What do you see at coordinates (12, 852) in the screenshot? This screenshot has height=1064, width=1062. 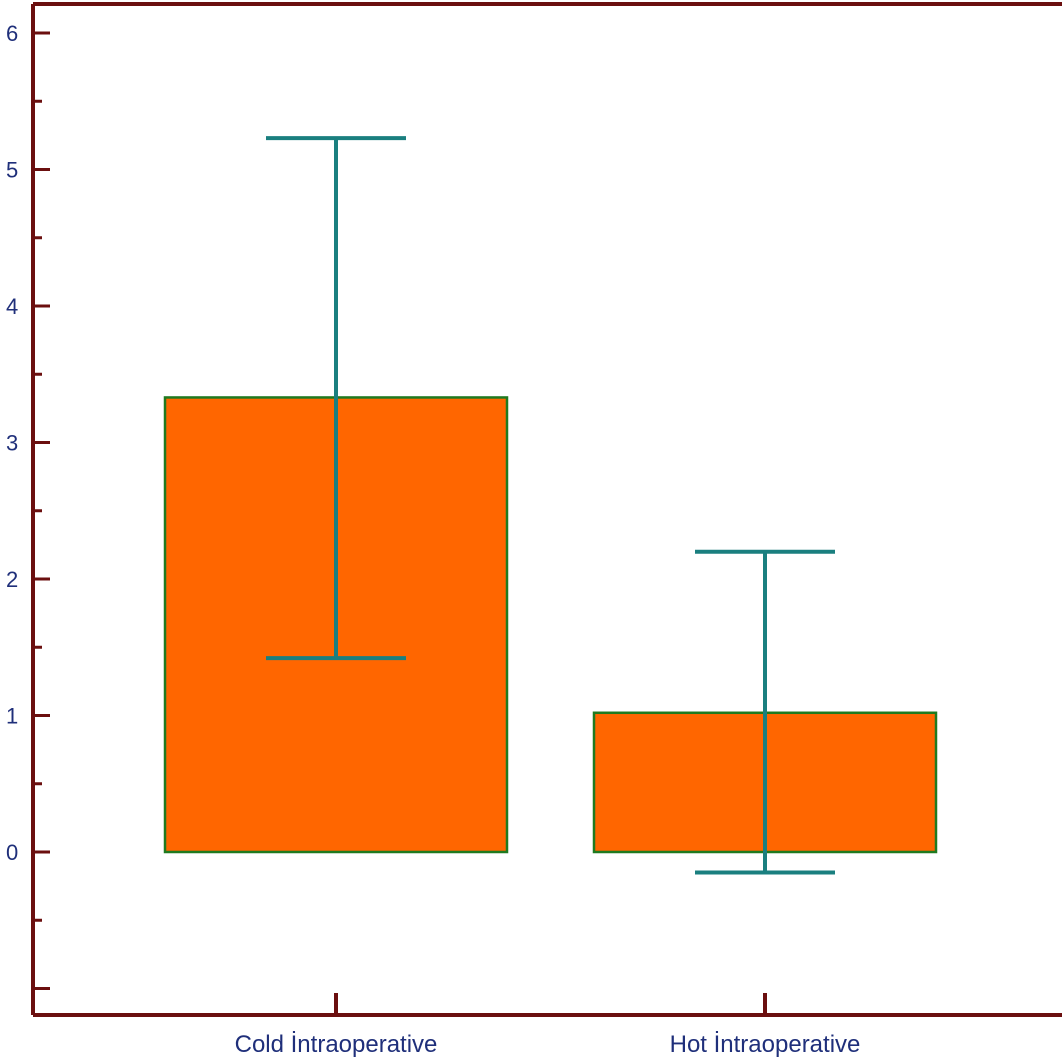 I see `y-tick-label: 0` at bounding box center [12, 852].